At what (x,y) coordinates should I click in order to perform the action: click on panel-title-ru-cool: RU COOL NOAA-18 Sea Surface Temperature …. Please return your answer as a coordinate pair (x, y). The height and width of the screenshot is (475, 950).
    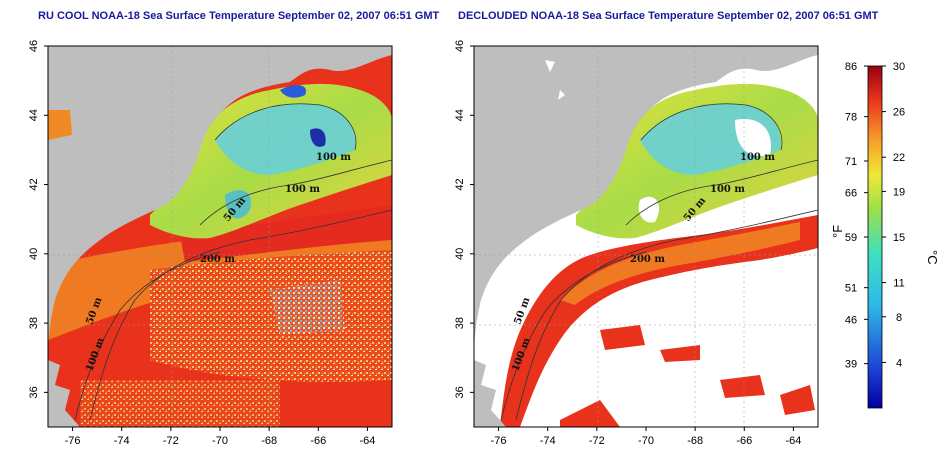
    Looking at the image, I should click on (239, 16).